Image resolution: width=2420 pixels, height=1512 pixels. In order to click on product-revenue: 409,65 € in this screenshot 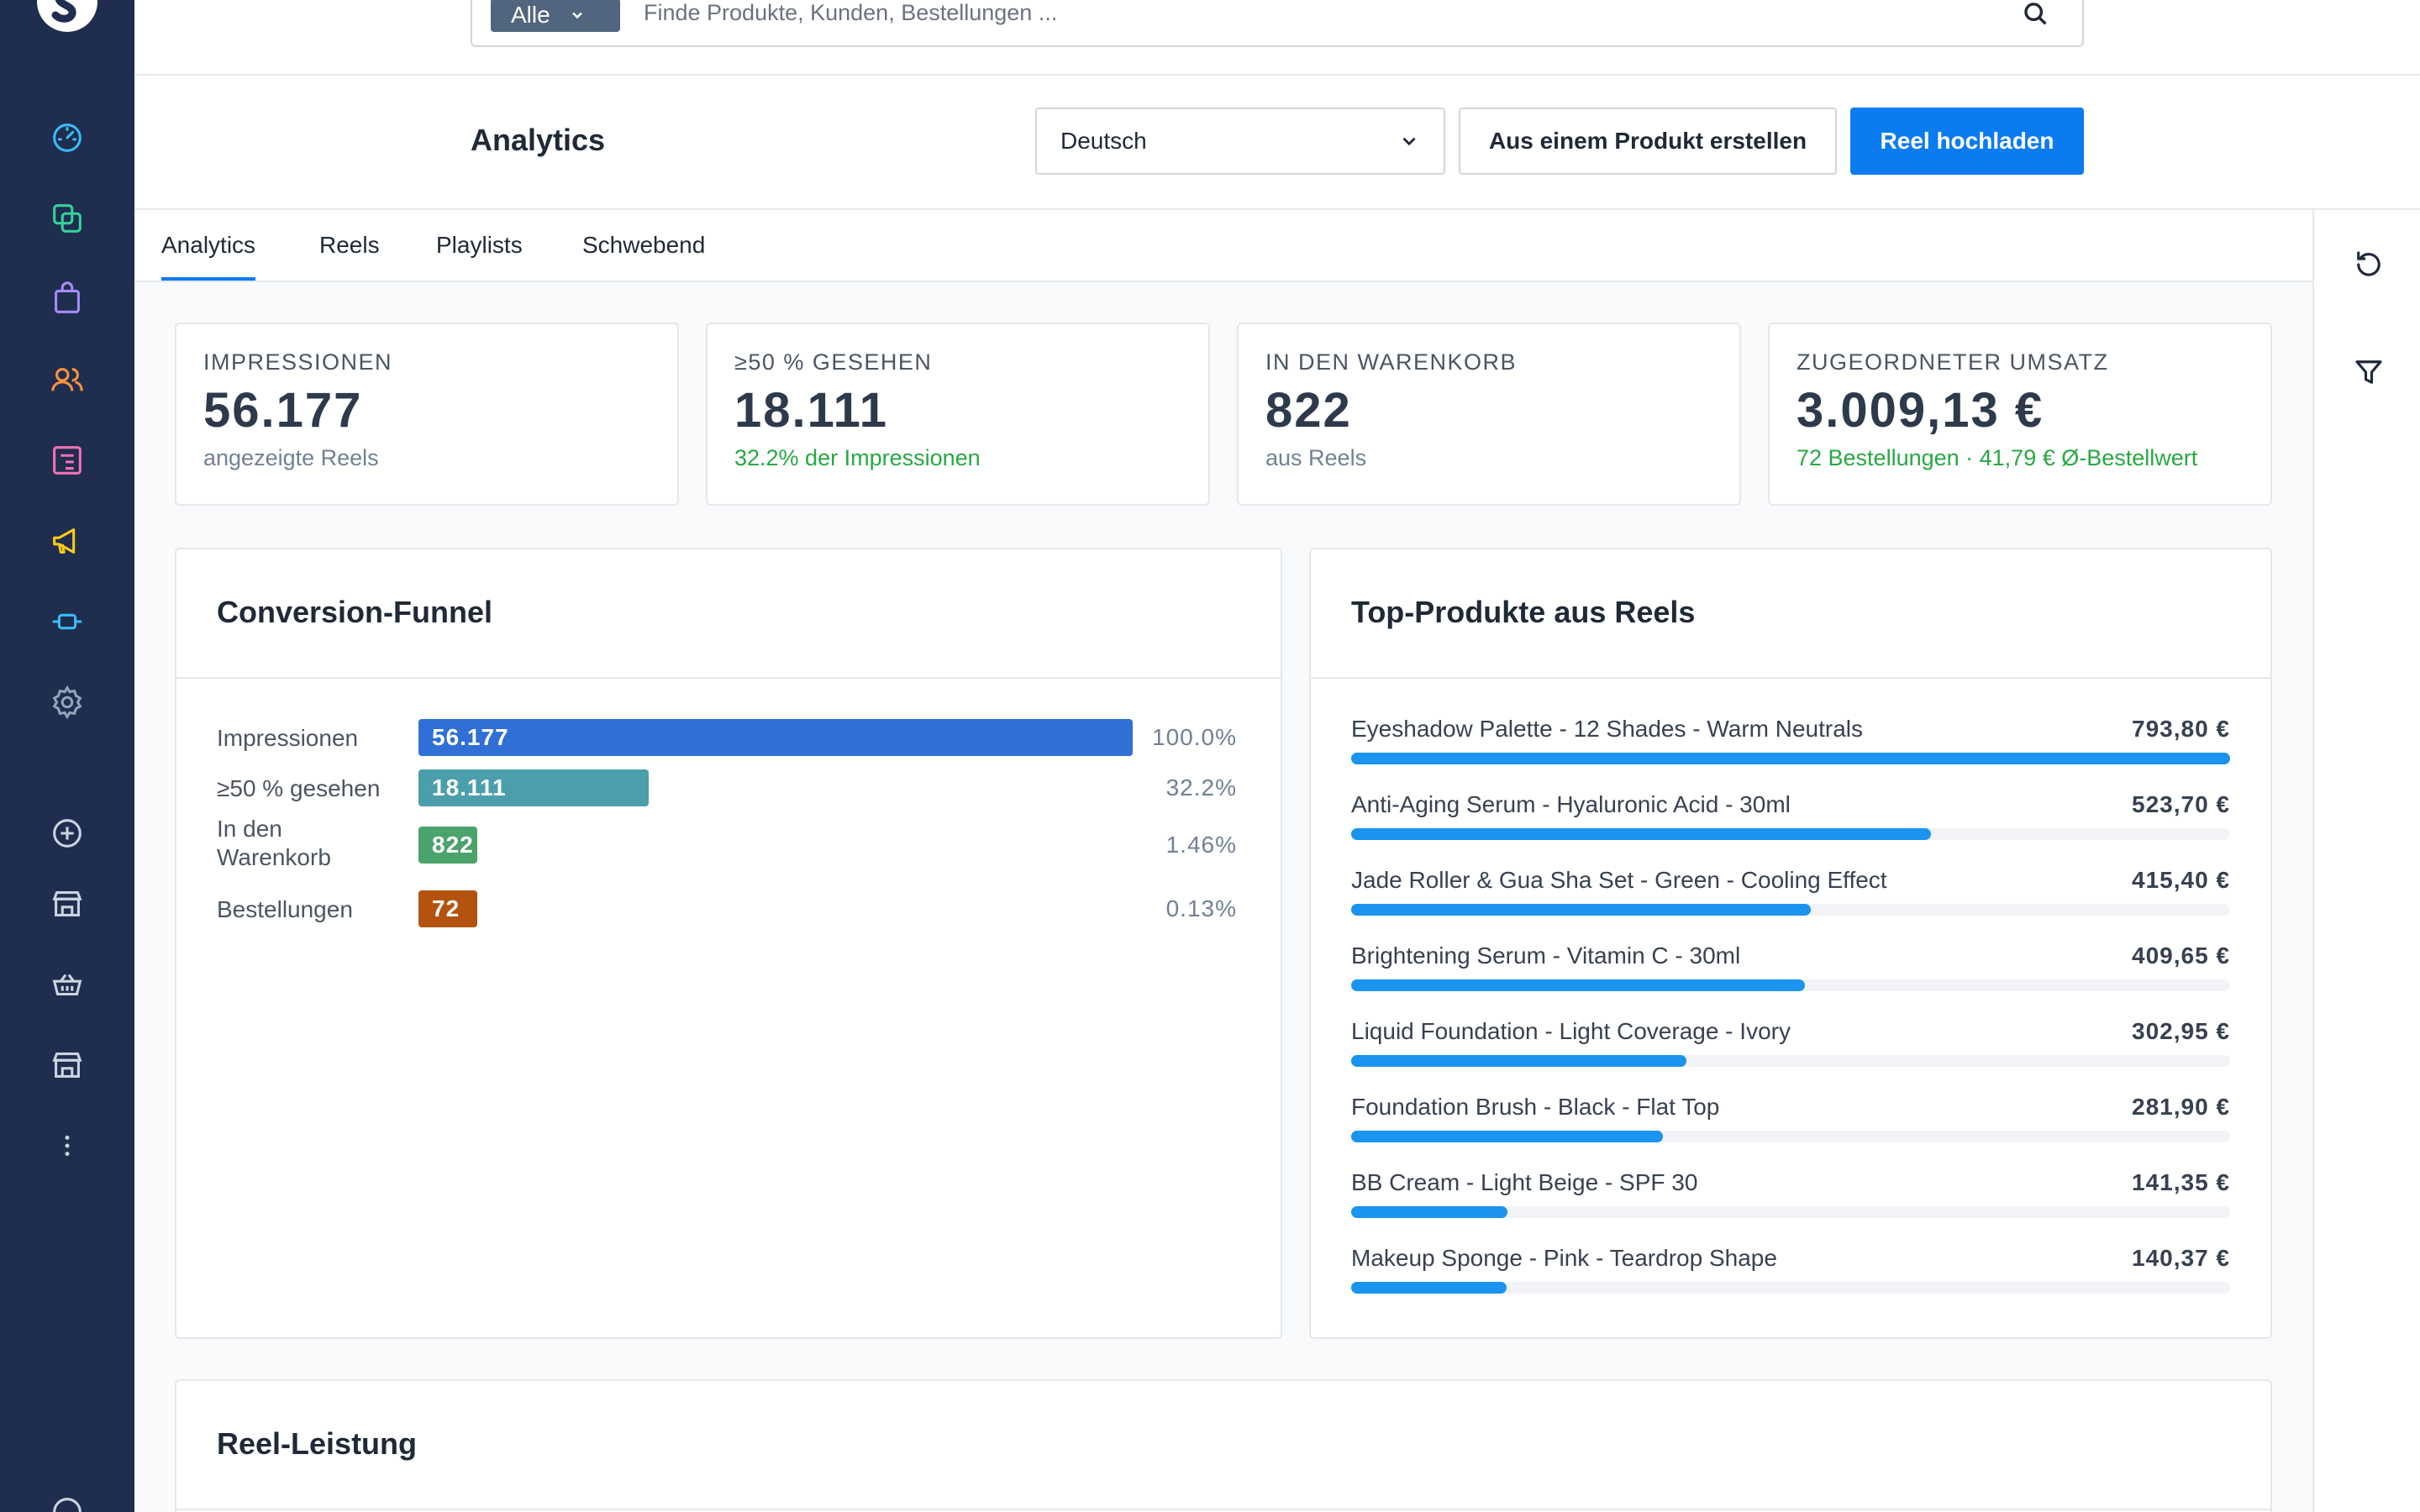, I will do `click(2181, 955)`.